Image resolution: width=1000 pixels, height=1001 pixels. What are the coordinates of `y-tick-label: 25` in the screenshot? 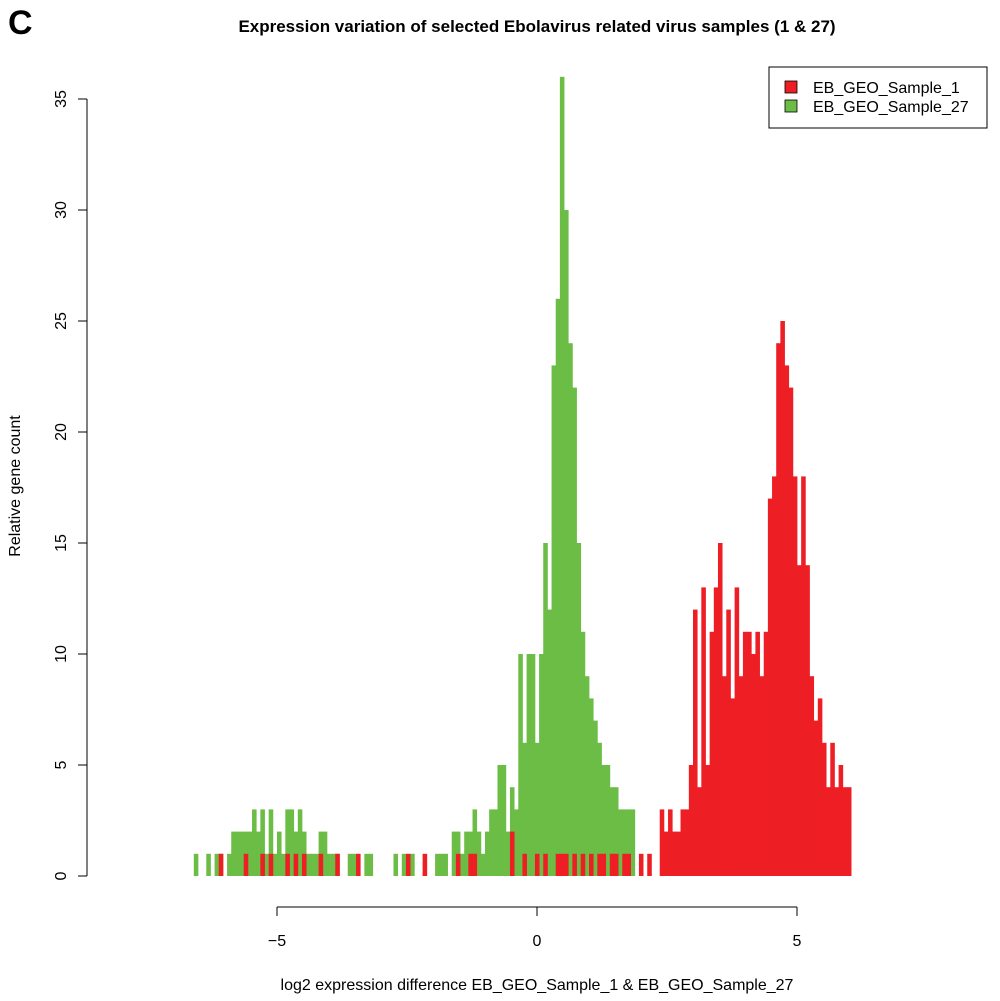 It's located at (61, 321).